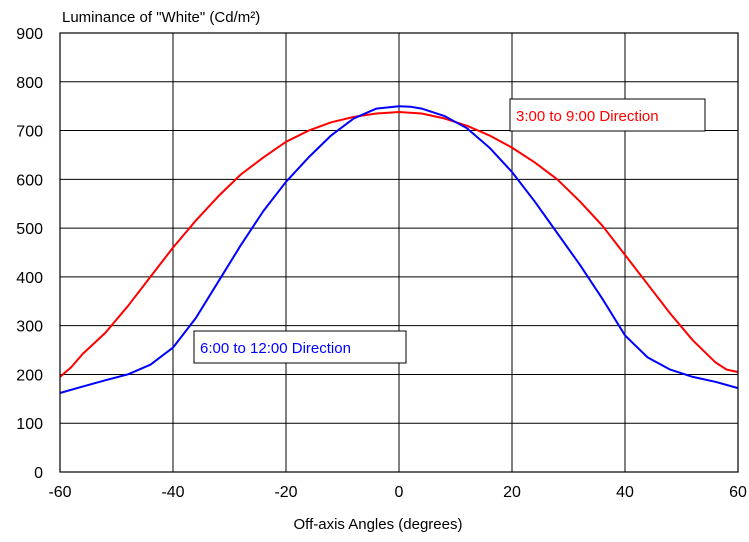 The image size is (749, 542). I want to click on x-tick-label: 20, so click(512, 492).